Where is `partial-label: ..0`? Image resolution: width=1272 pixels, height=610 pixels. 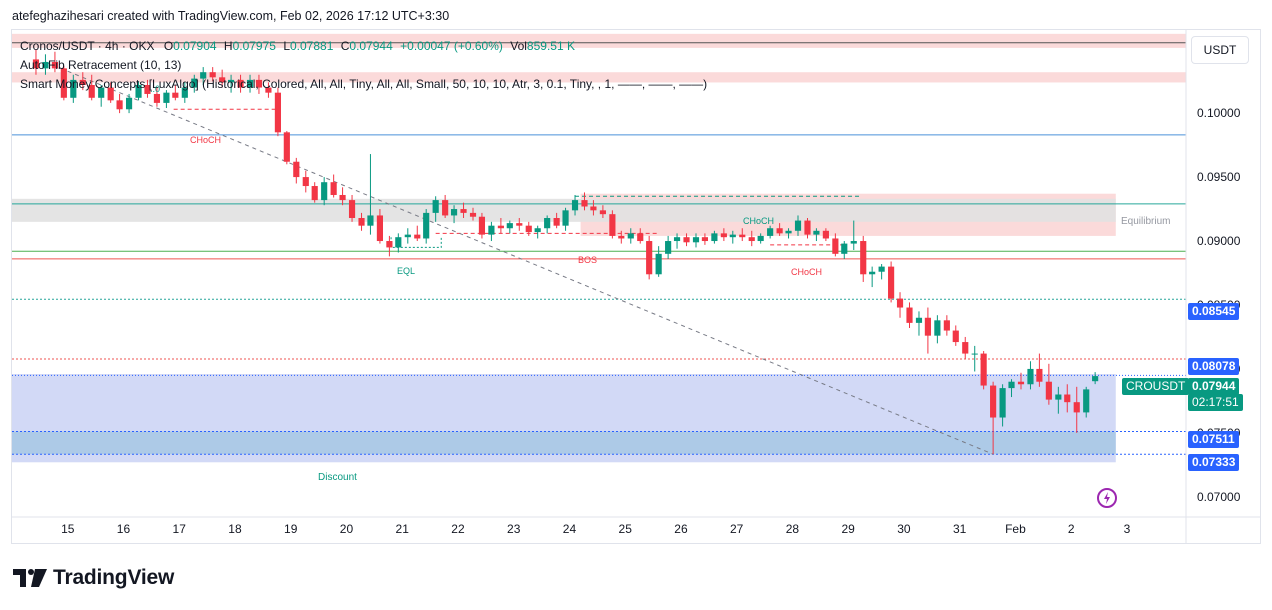
partial-label: ..0 is located at coordinates (155, 89).